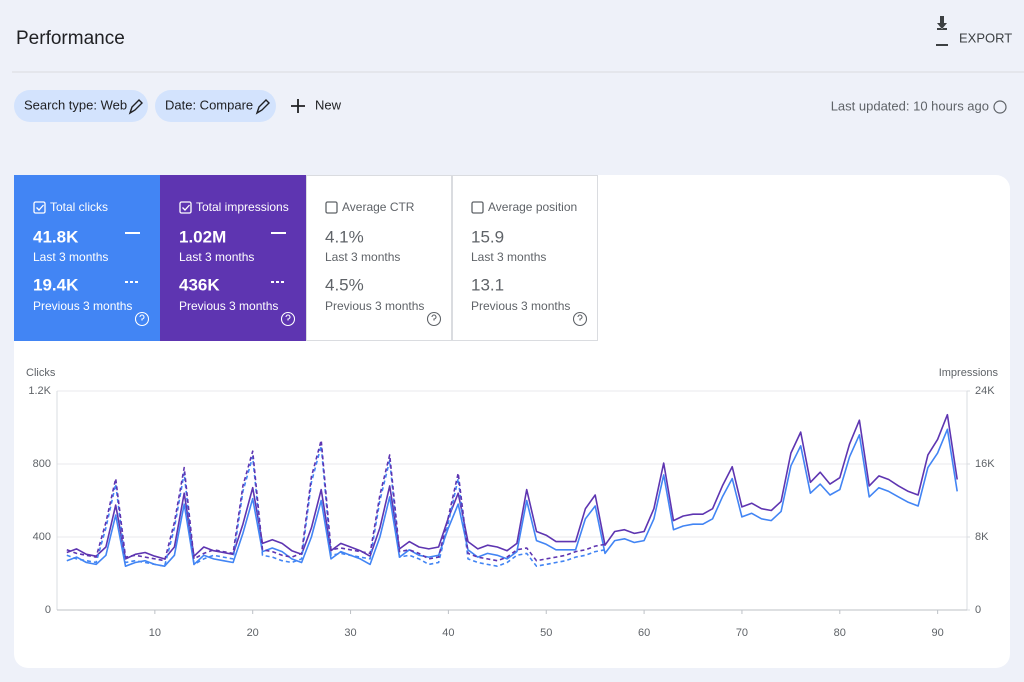 Image resolution: width=1024 pixels, height=682 pixels. I want to click on metric-current: 41.8K, so click(56, 236).